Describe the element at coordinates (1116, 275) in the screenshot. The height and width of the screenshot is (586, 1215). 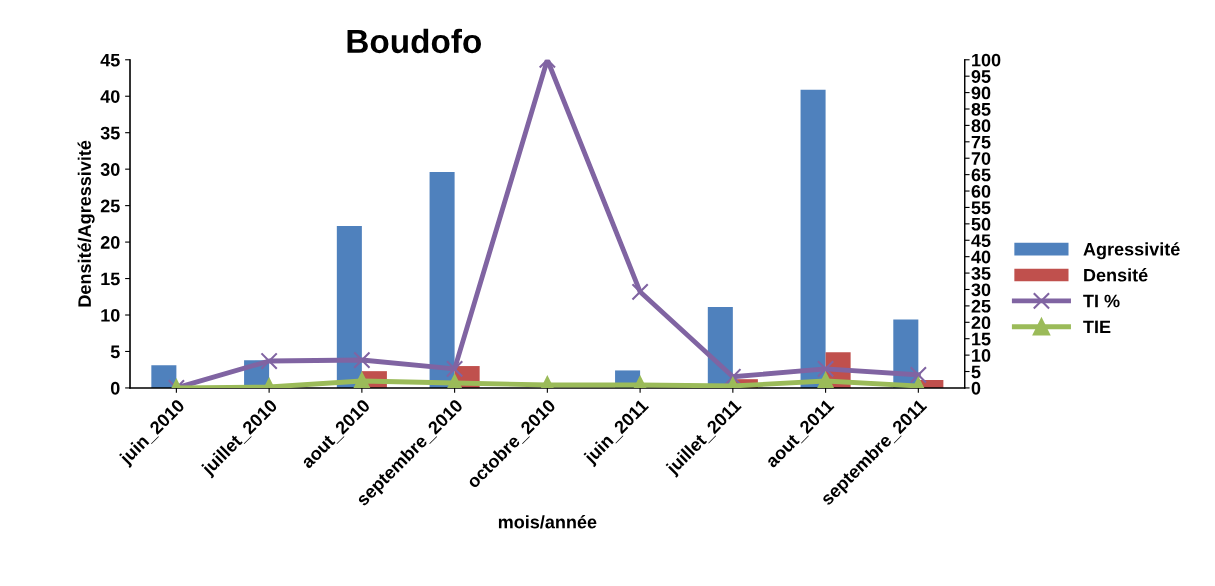
I see `legend-label: Densité` at that location.